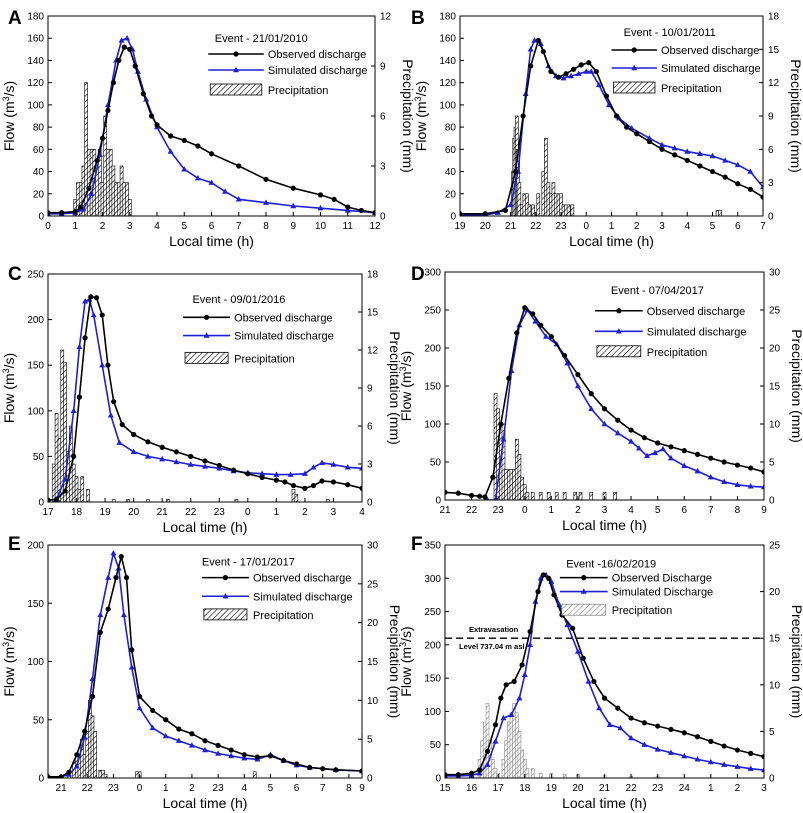 The width and height of the screenshot is (803, 813). What do you see at coordinates (35, 662) in the screenshot?
I see `y-tick-label: 100` at bounding box center [35, 662].